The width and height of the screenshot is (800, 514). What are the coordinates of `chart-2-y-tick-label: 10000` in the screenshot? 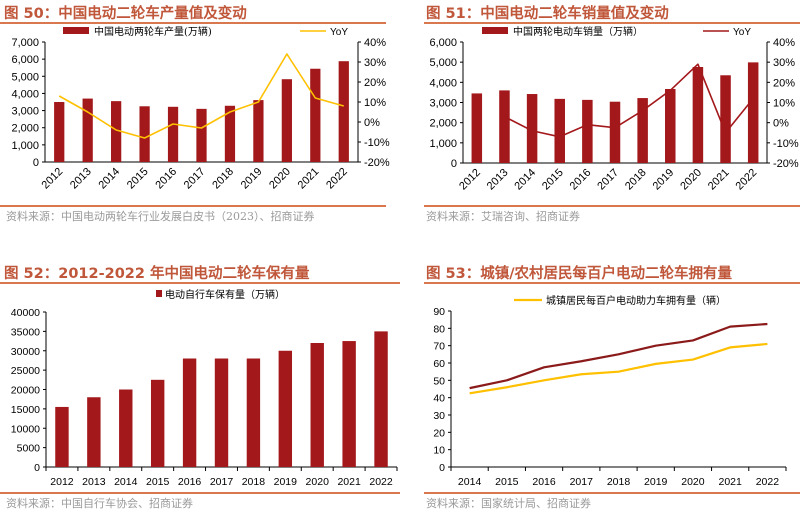 It's located at (25, 429).